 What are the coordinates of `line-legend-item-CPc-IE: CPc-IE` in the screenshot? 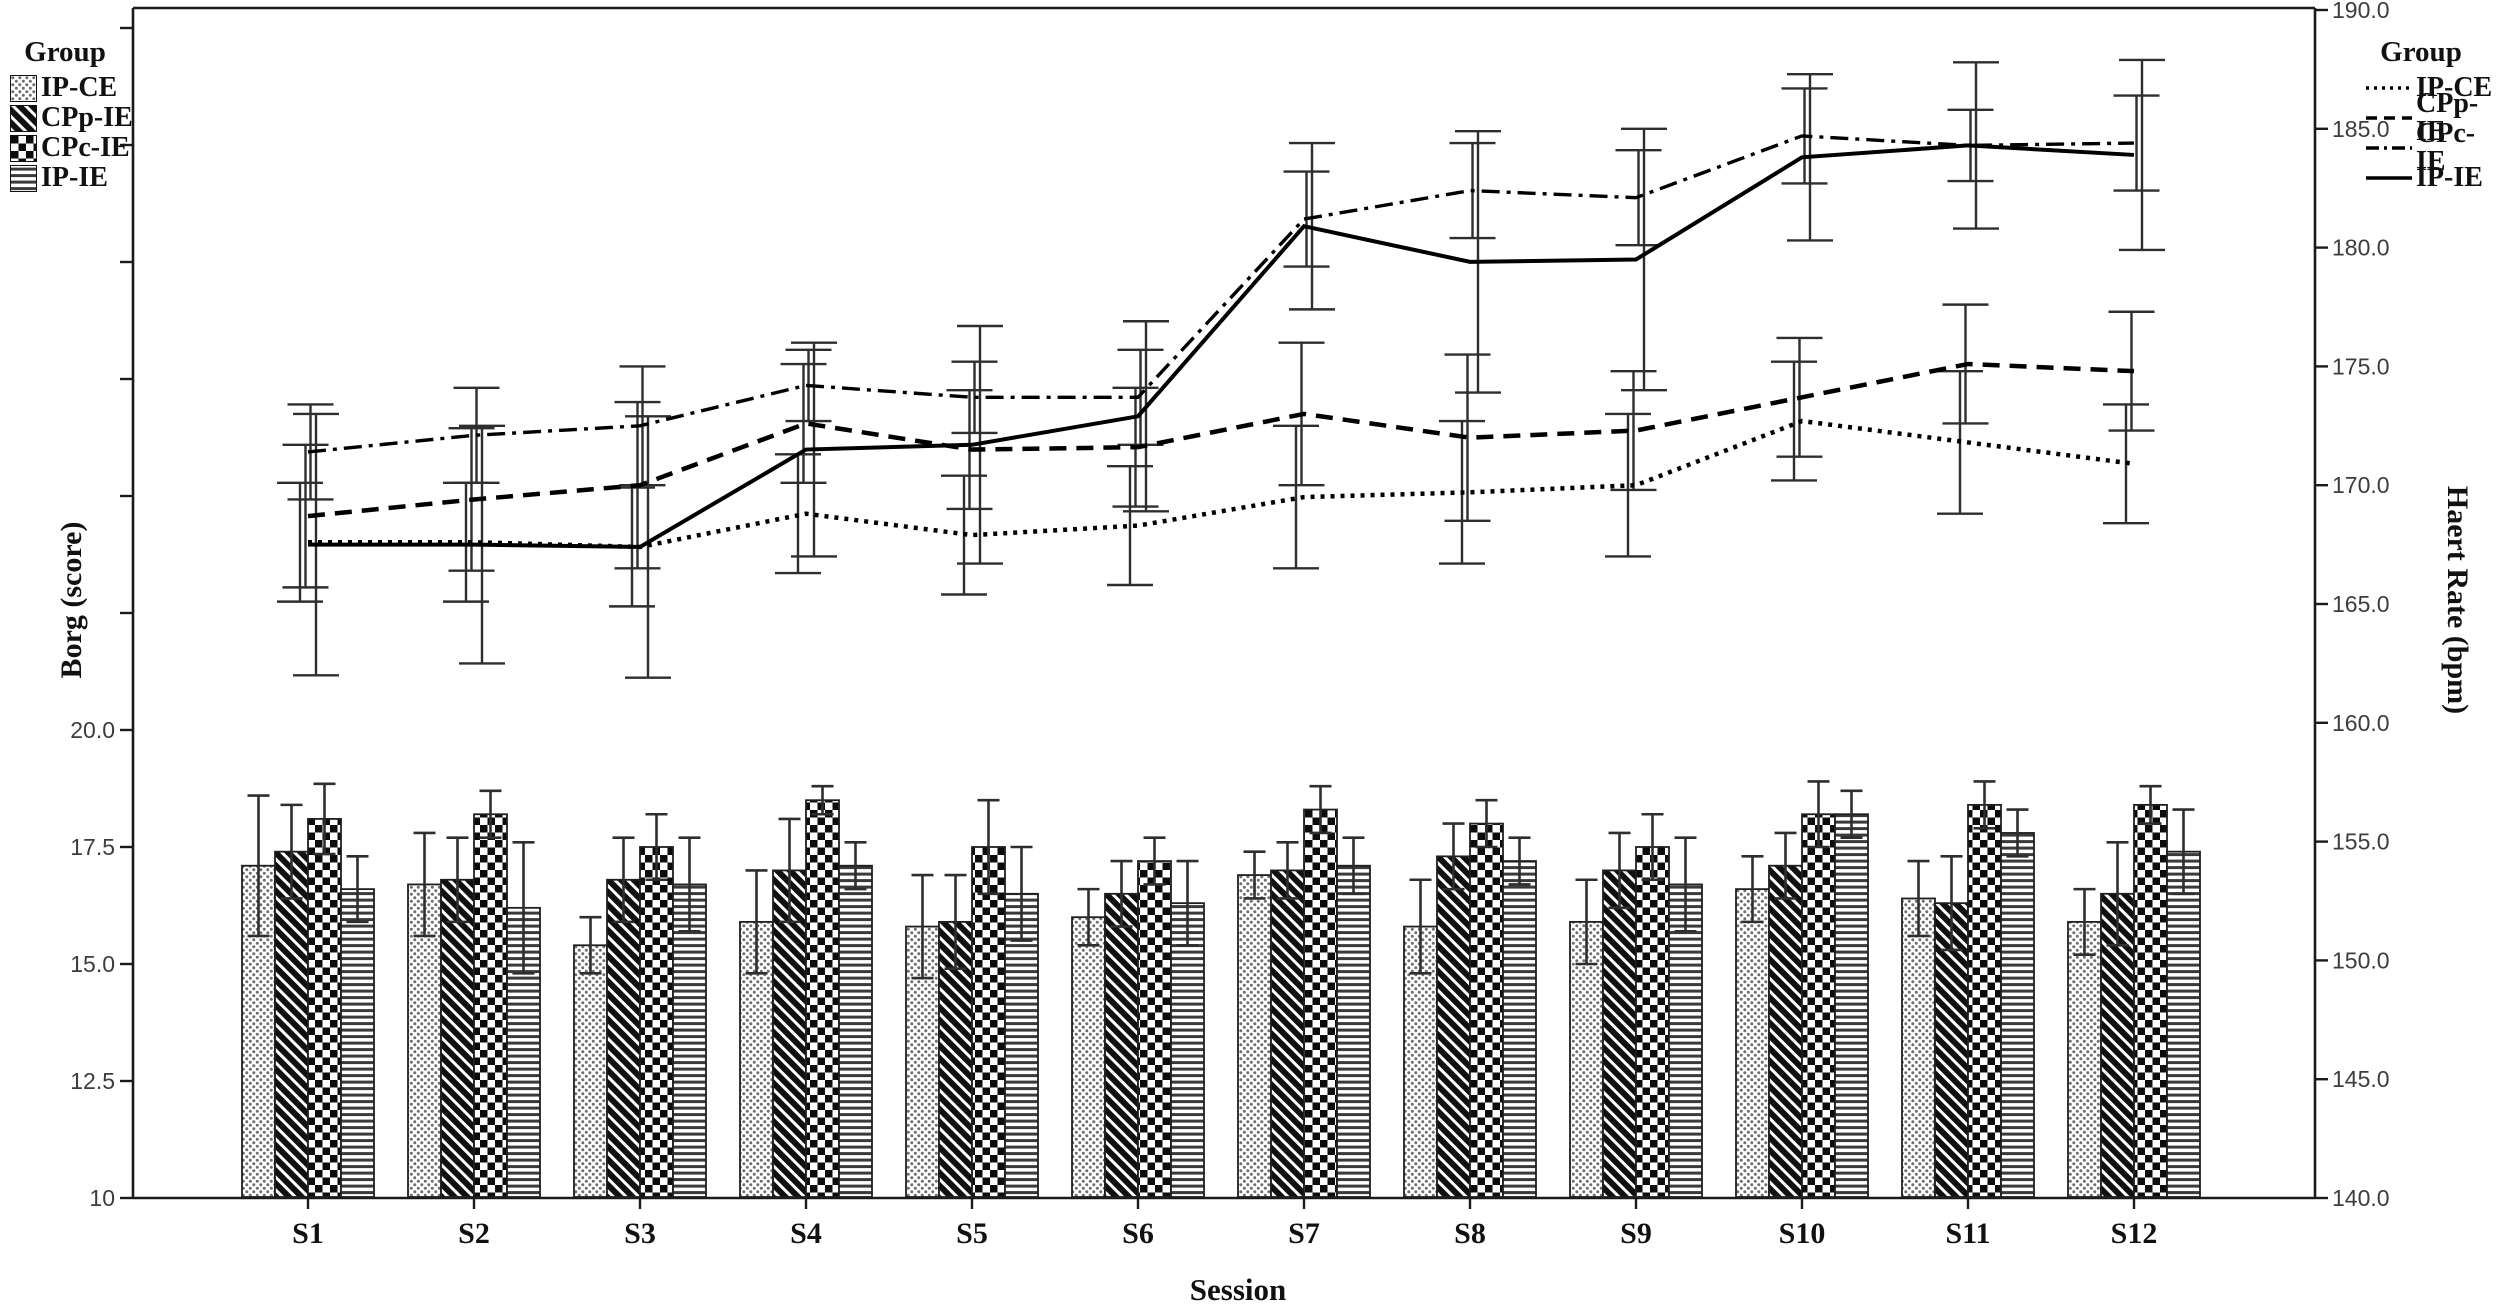 It's located at (2433, 148).